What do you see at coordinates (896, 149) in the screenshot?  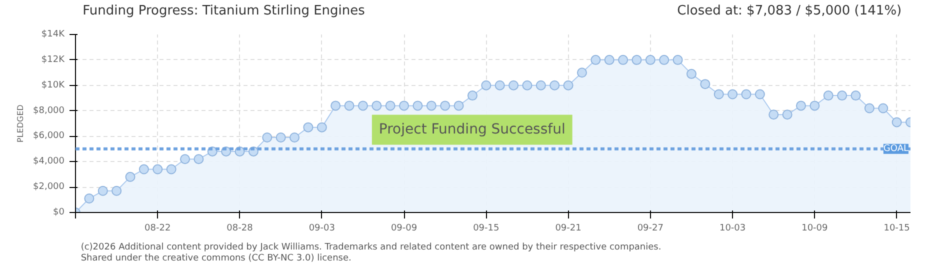 I see `ref-line-label: GOAL` at bounding box center [896, 149].